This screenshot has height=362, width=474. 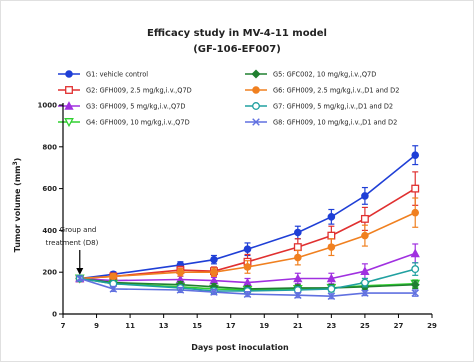 What do you see at coordinates (103, 74) in the screenshot?
I see `legend-item-g1: G1: vehicle control` at bounding box center [103, 74].